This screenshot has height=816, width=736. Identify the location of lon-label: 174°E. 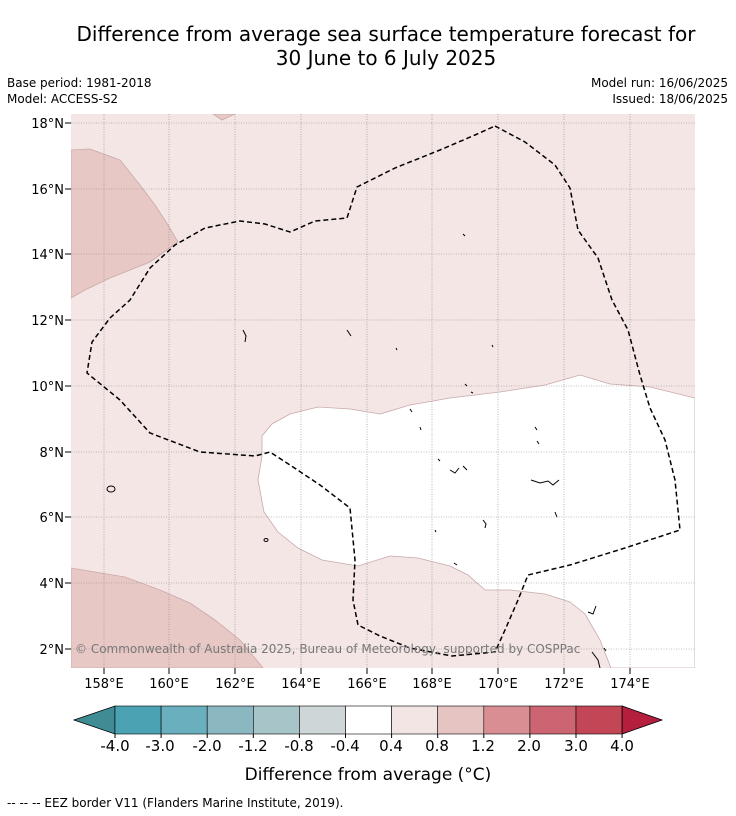
(630, 684).